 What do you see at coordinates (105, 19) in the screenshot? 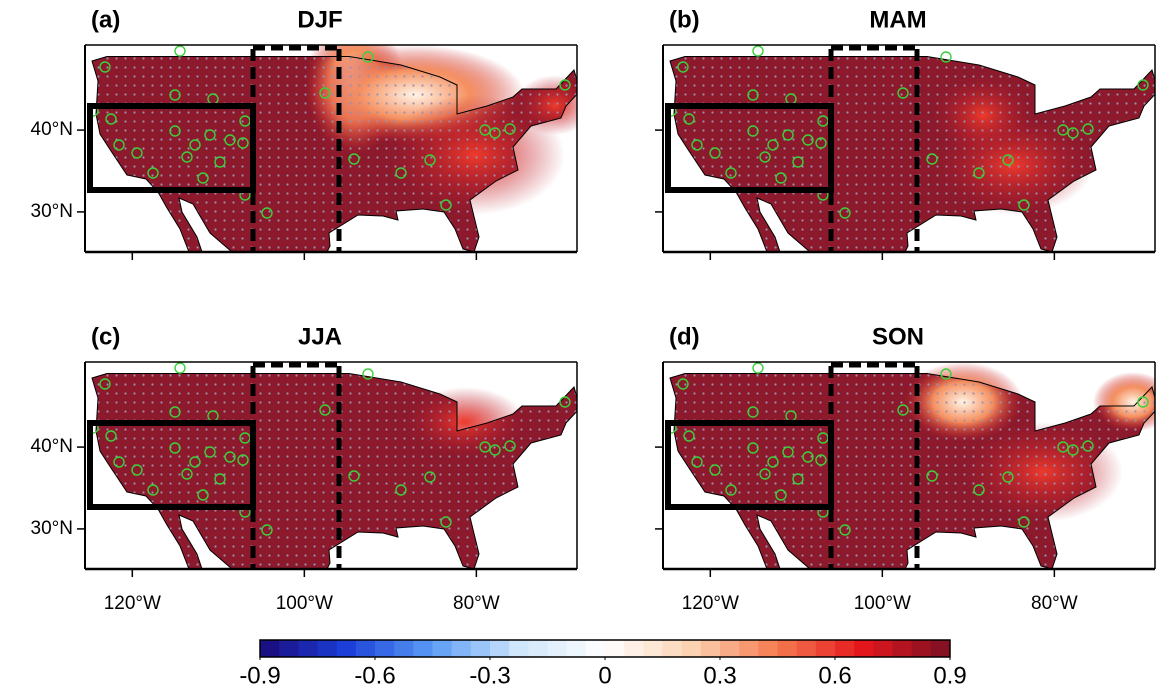
I see `panel-label: (a)` at bounding box center [105, 19].